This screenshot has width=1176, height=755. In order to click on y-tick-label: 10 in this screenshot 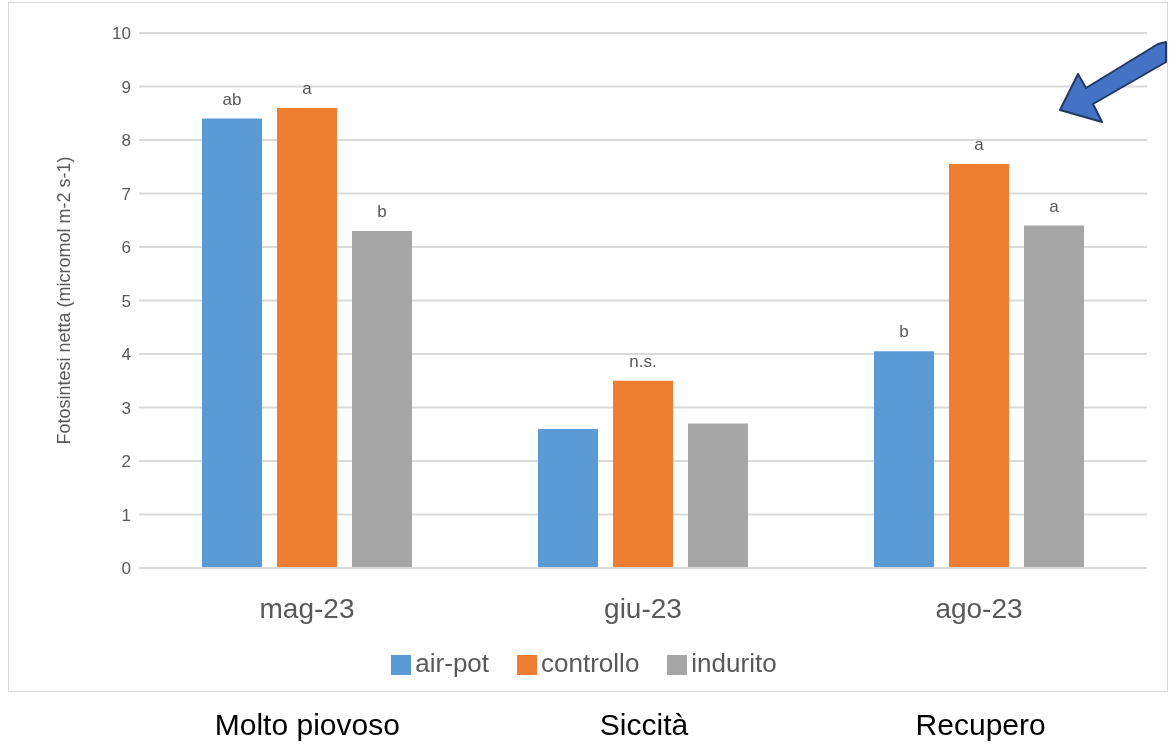, I will do `click(121, 34)`.